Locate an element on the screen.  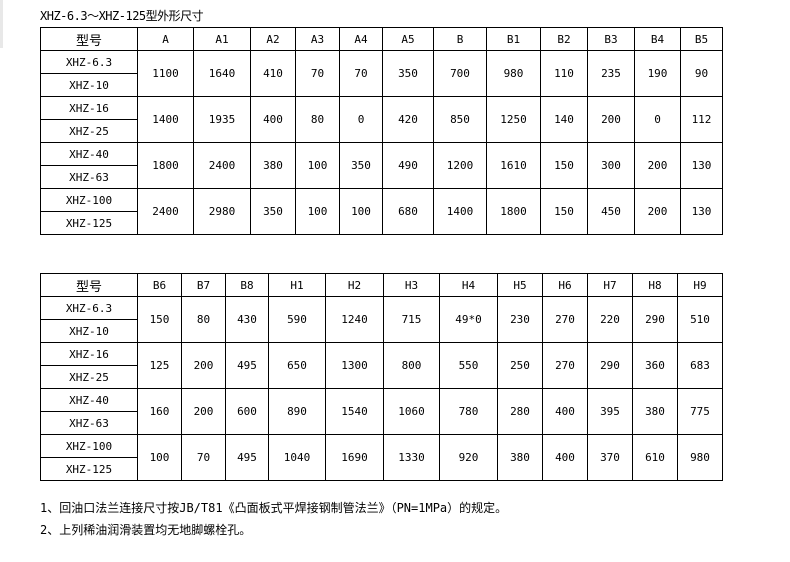
value-cell: 1240 is located at coordinates (354, 319).